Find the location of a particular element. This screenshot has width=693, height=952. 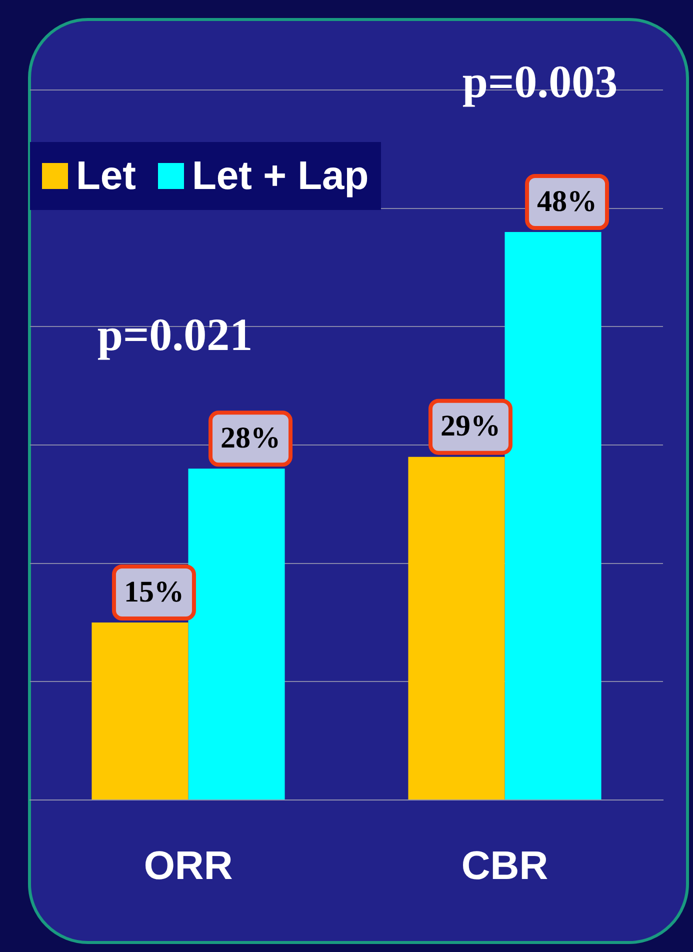

x-tick-label: ORR is located at coordinates (188, 866).